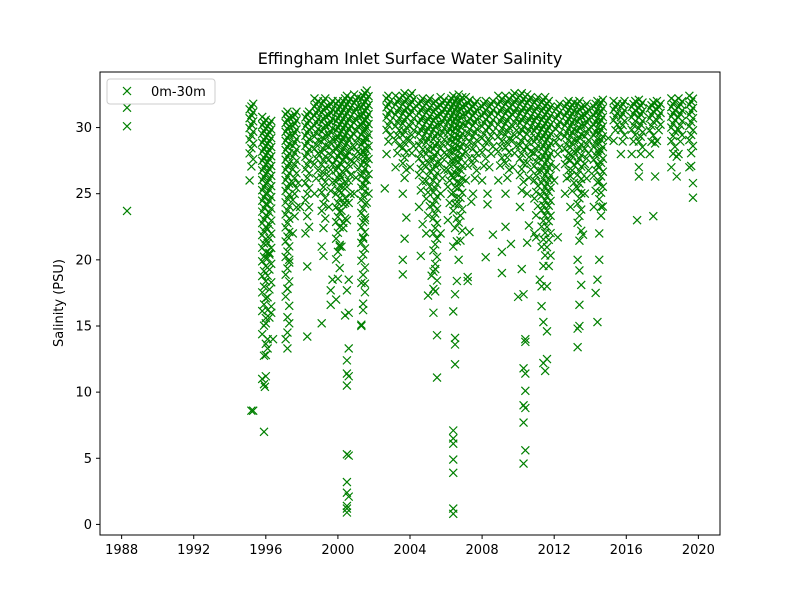  I want to click on y-tick-label: 25, so click(83, 194).